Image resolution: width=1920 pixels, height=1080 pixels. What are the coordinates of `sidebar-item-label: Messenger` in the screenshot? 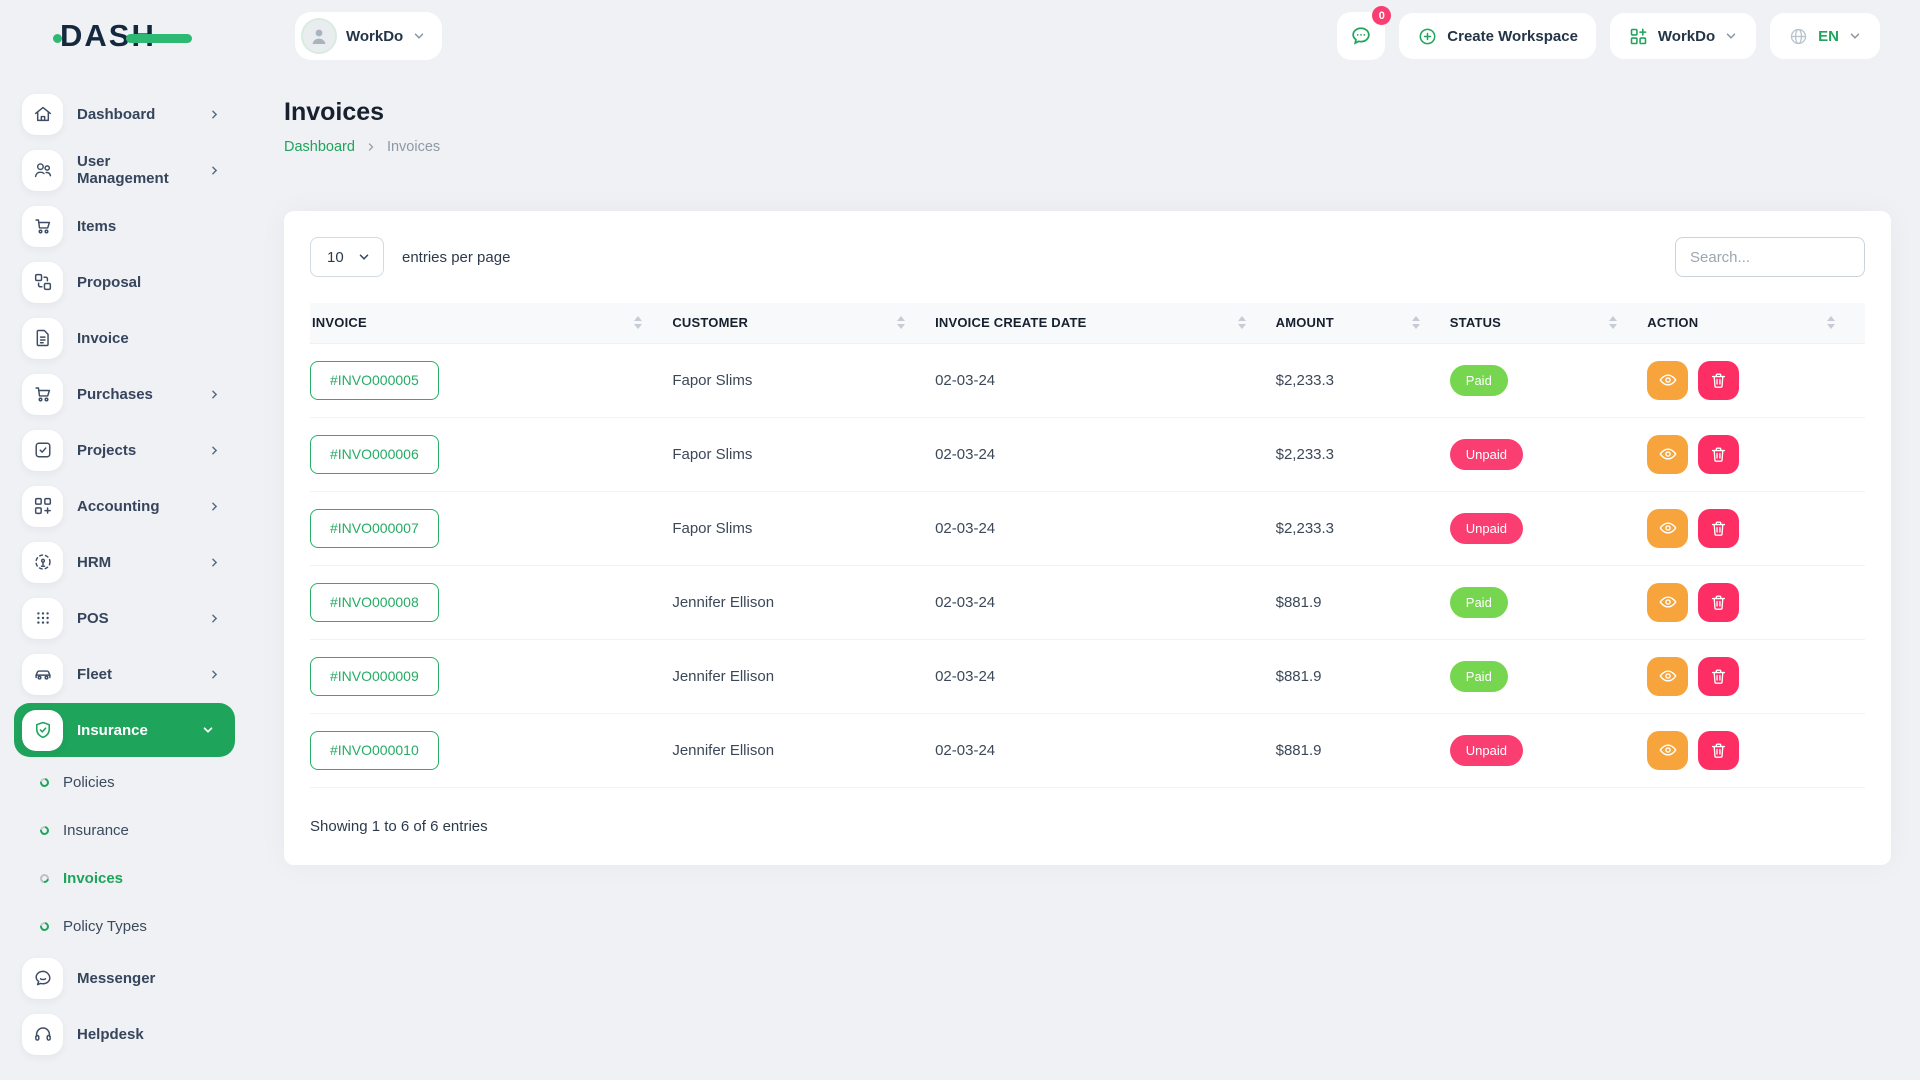 It's located at (116, 978).